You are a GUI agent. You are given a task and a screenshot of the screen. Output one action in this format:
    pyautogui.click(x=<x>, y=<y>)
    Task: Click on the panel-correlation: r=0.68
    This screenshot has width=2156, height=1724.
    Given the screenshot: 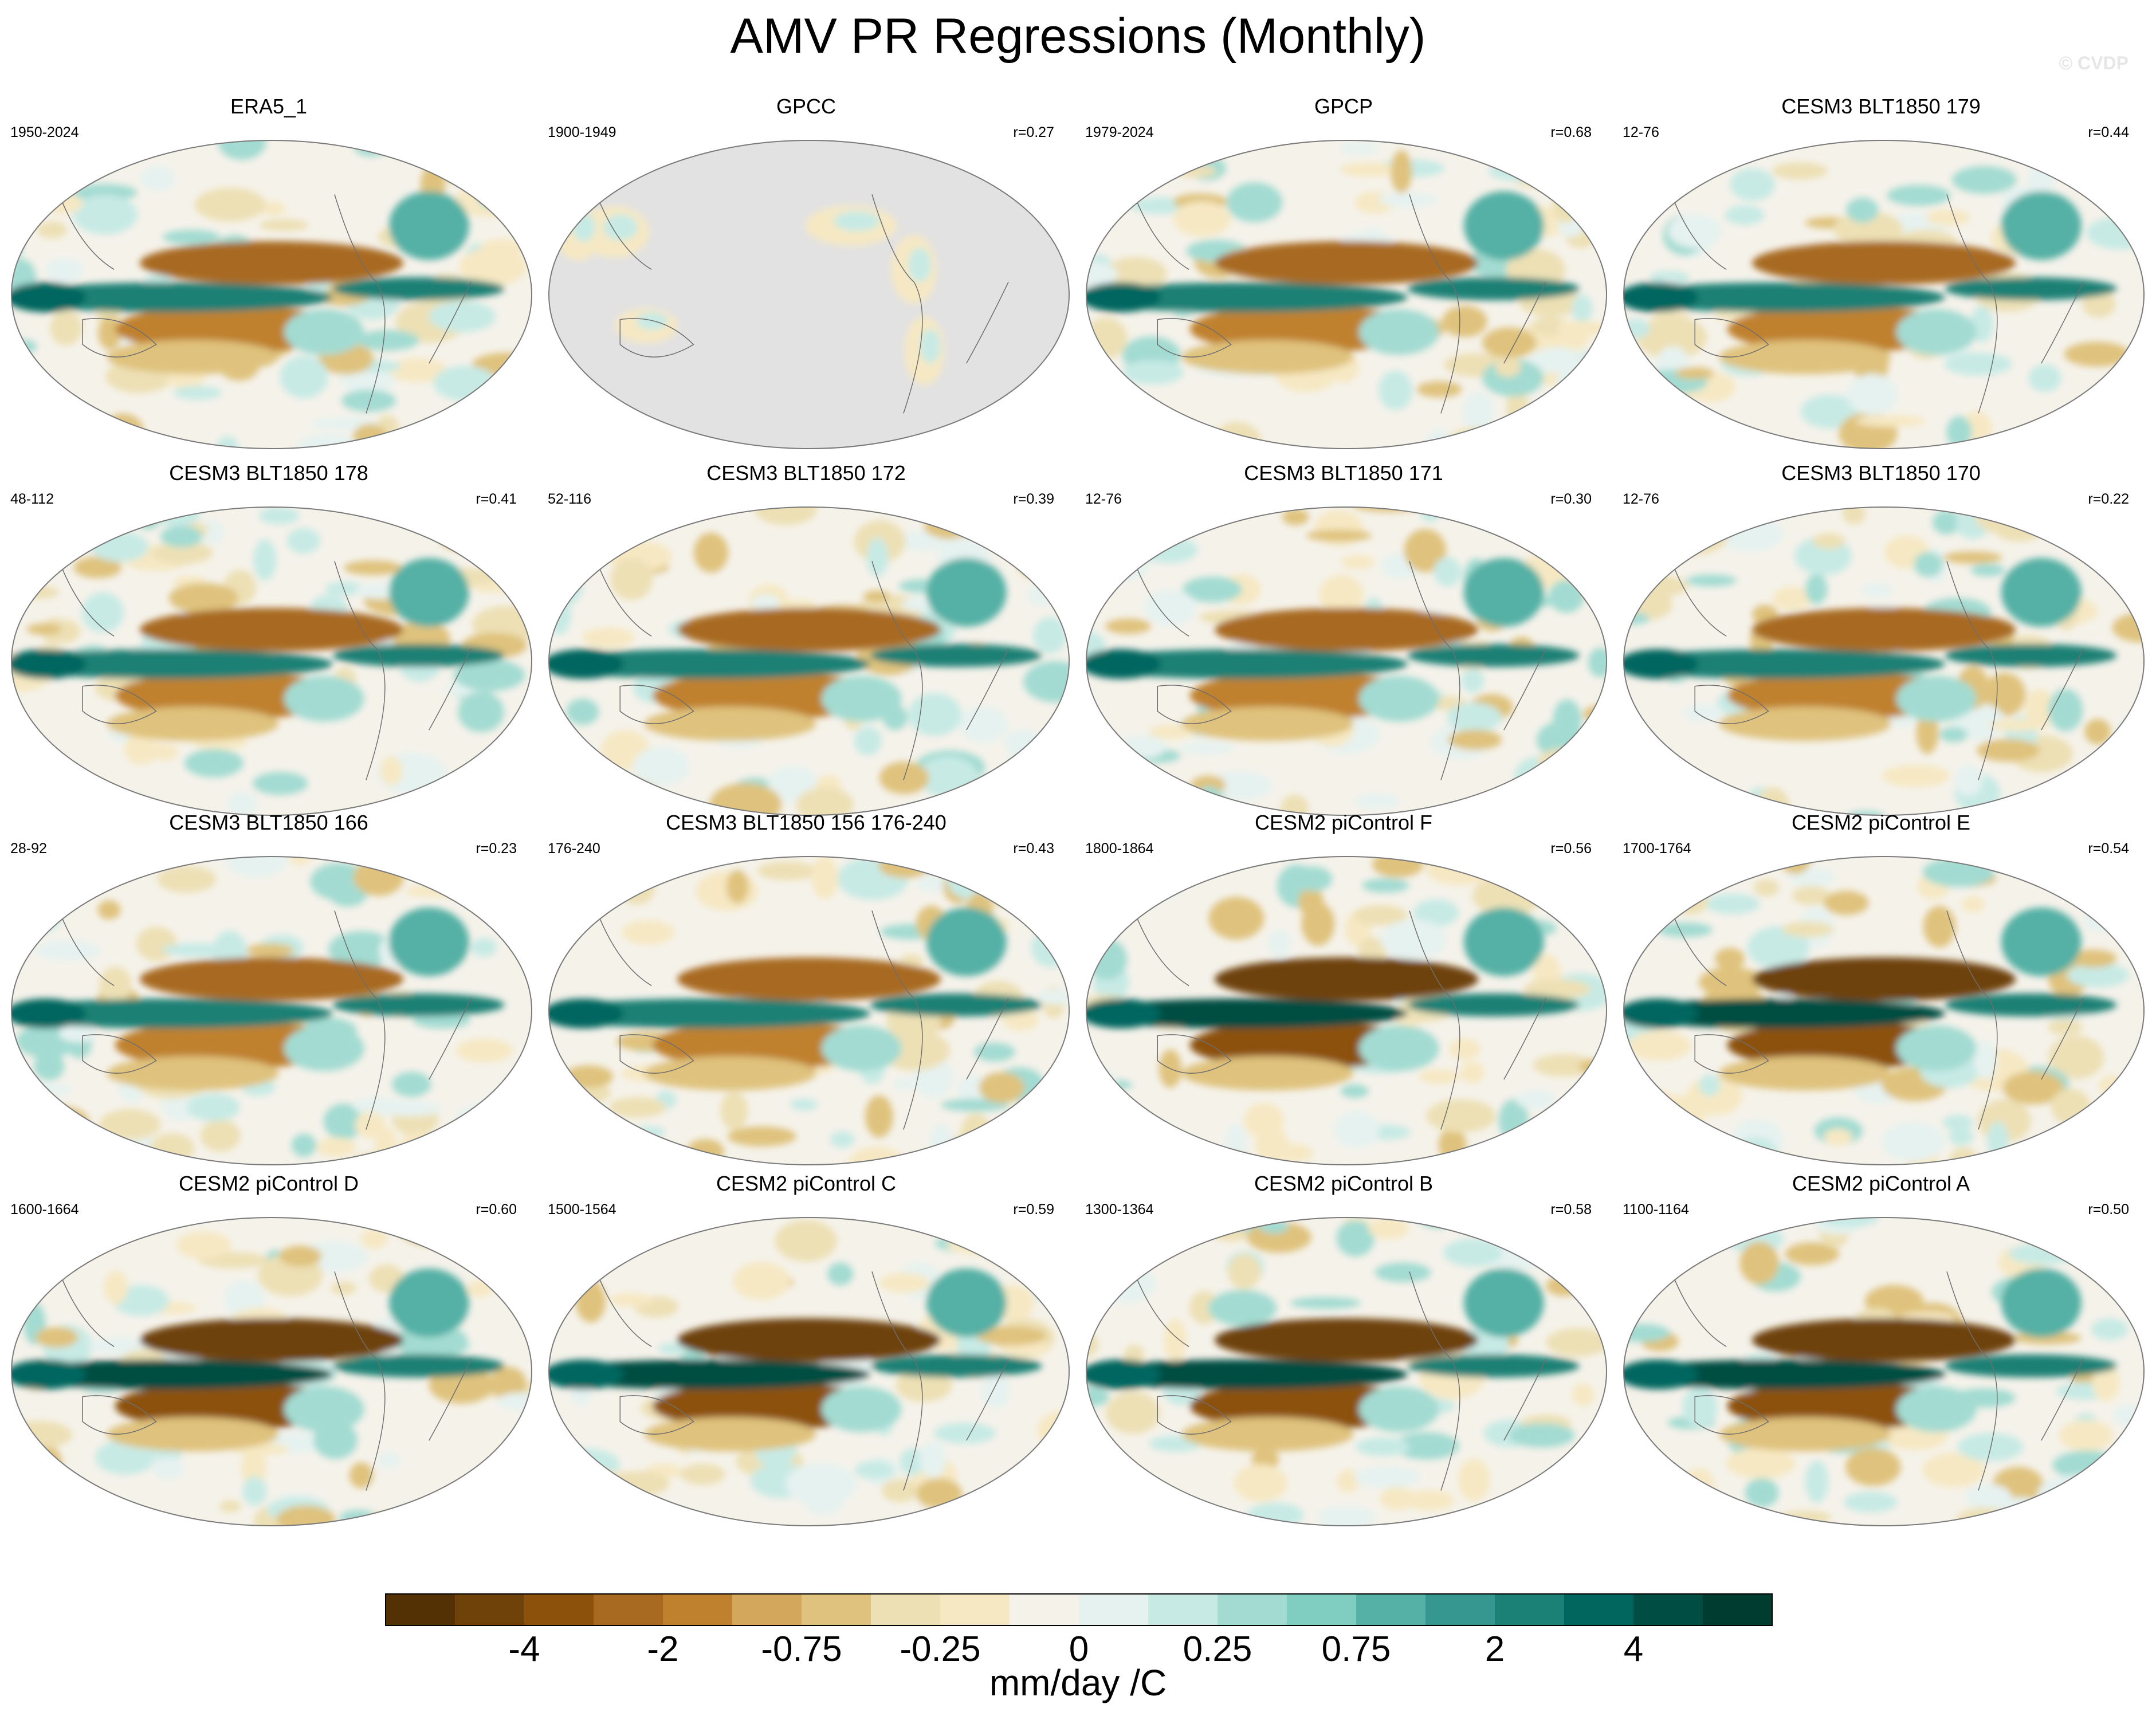 What is the action you would take?
    pyautogui.click(x=1571, y=132)
    